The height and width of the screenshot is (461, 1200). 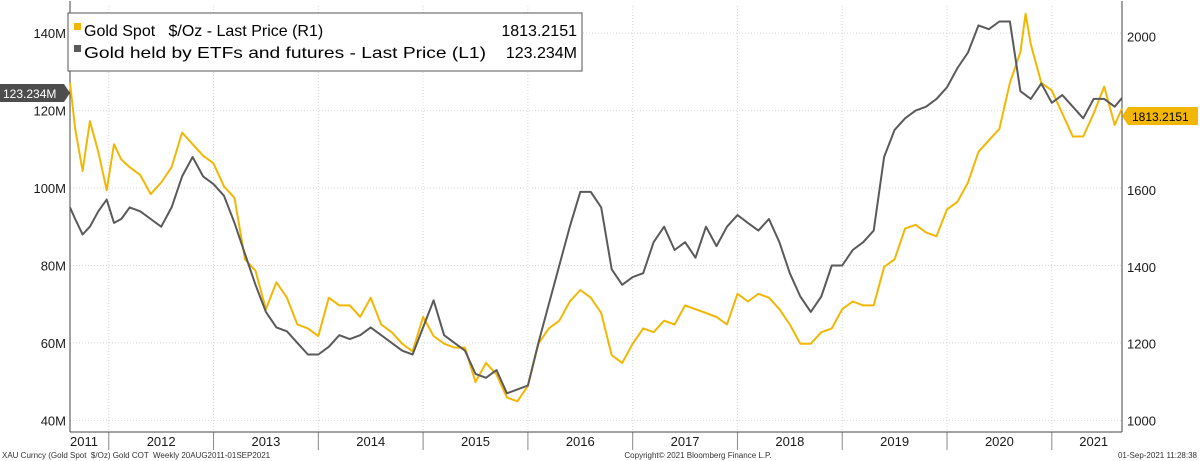 I want to click on year-label: 2021, so click(x=1093, y=441).